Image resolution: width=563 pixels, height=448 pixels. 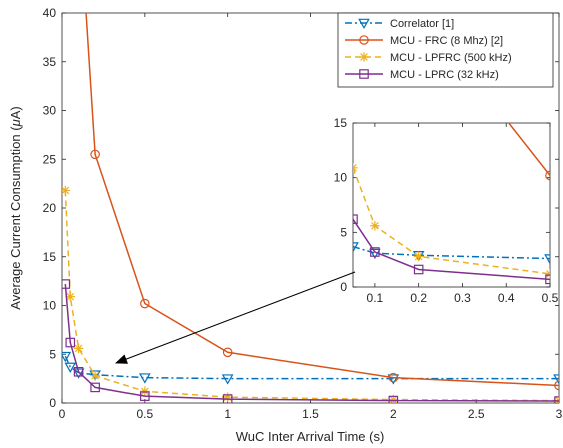 What do you see at coordinates (341, 123) in the screenshot?
I see `inset-y-tick-label: 15` at bounding box center [341, 123].